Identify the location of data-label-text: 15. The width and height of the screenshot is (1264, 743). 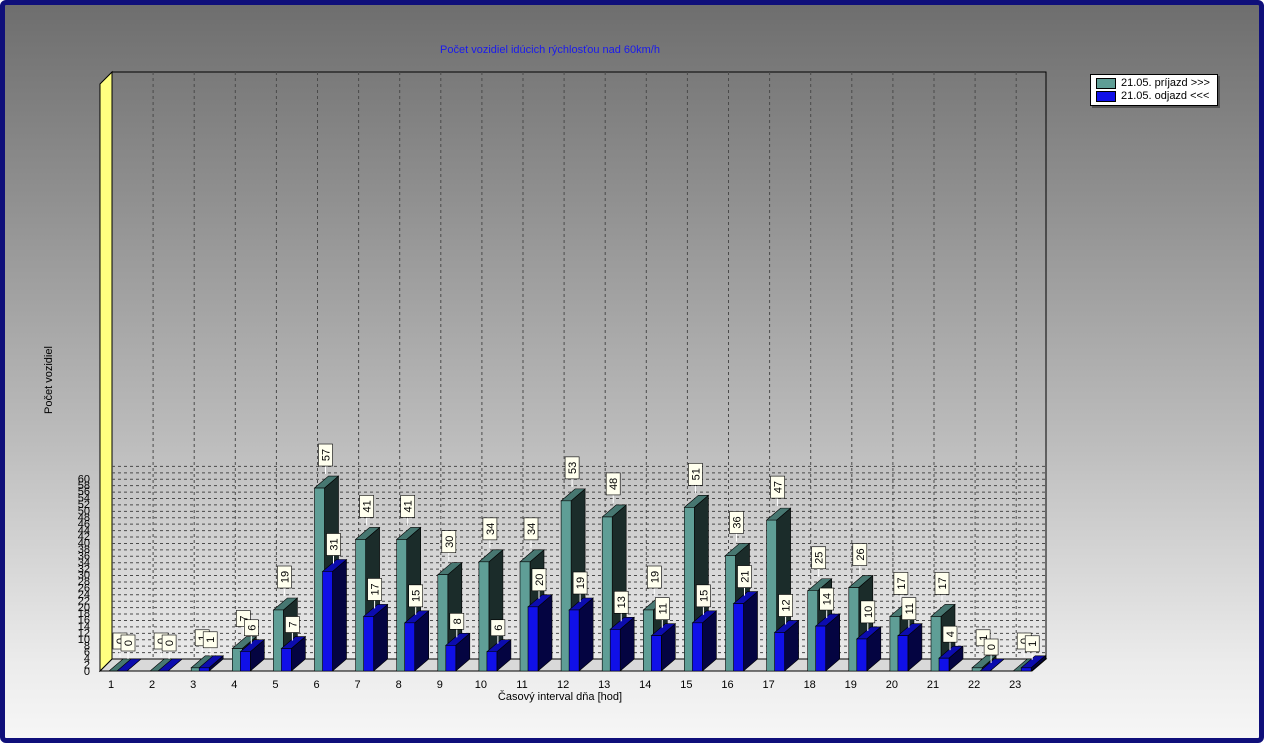
(417, 596).